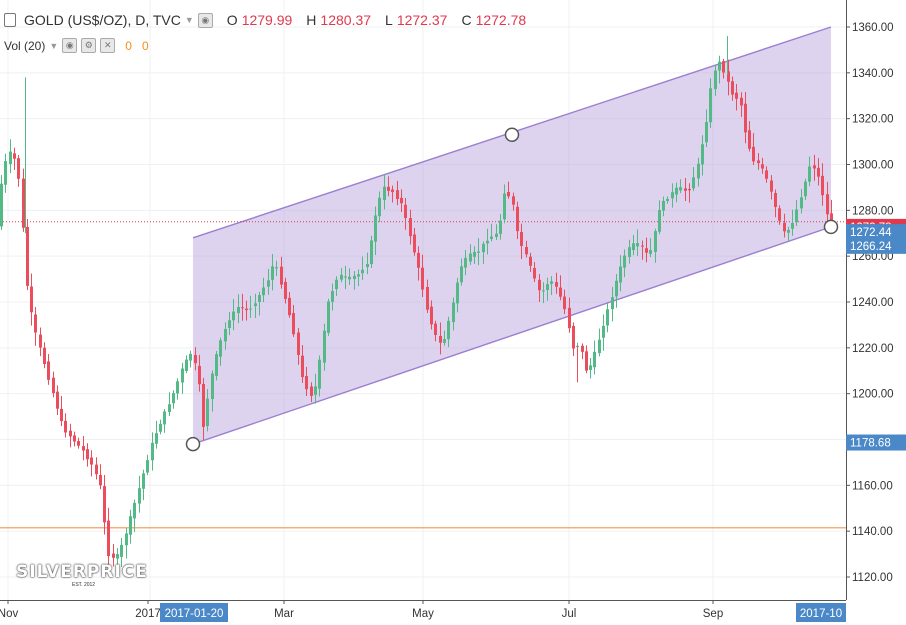 The width and height of the screenshot is (906, 625). What do you see at coordinates (873, 120) in the screenshot?
I see `price-tick-label: 1320.00` at bounding box center [873, 120].